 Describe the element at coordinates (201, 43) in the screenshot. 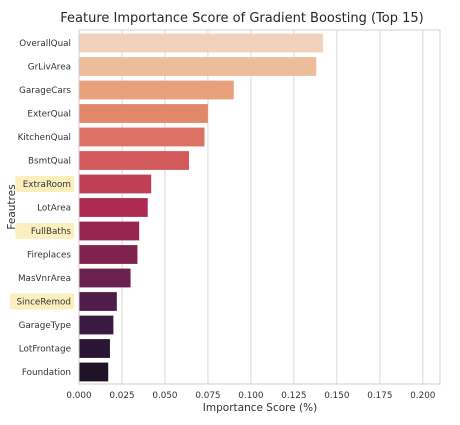

I see `bar-overallqual` at that location.